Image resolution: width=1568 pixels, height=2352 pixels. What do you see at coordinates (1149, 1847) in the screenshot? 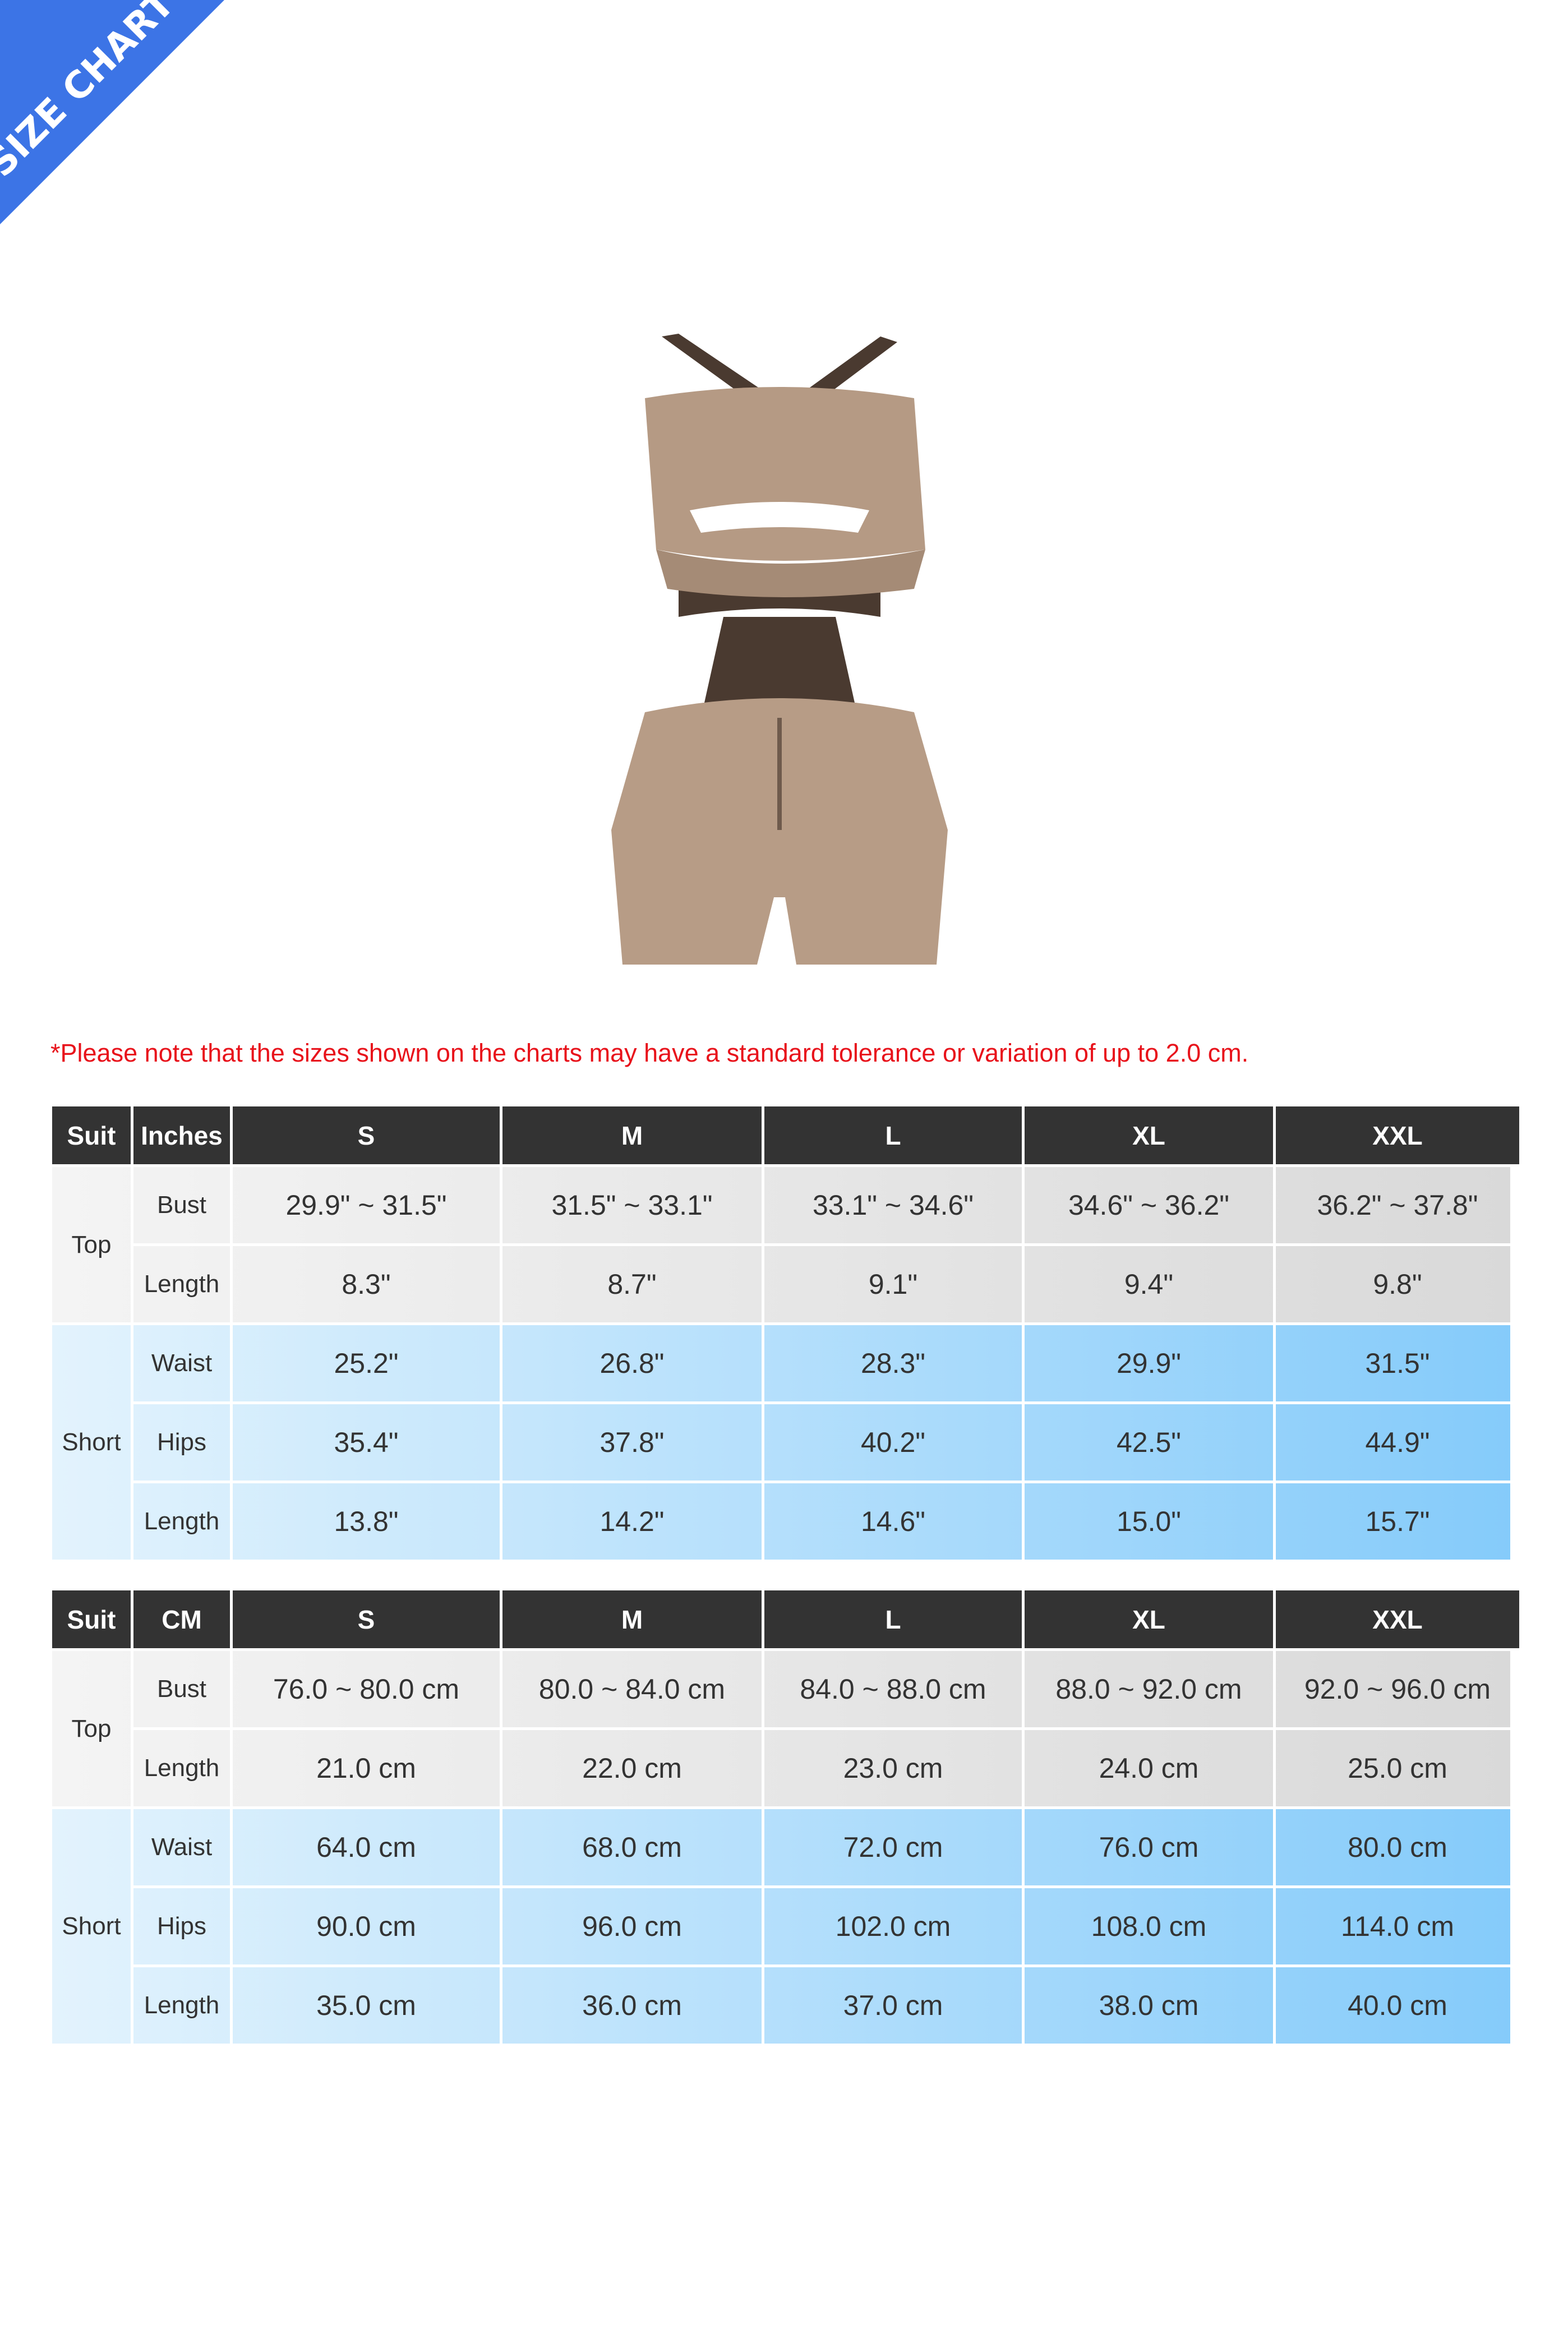
I see `table-cell: 76.0 cm` at bounding box center [1149, 1847].